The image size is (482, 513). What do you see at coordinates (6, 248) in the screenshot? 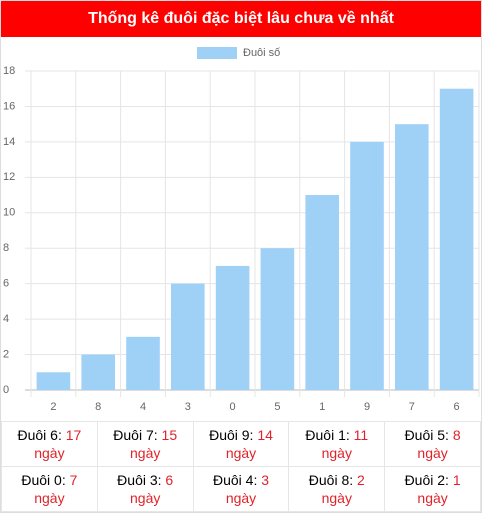
I see `y-tick-label: 8` at bounding box center [6, 248].